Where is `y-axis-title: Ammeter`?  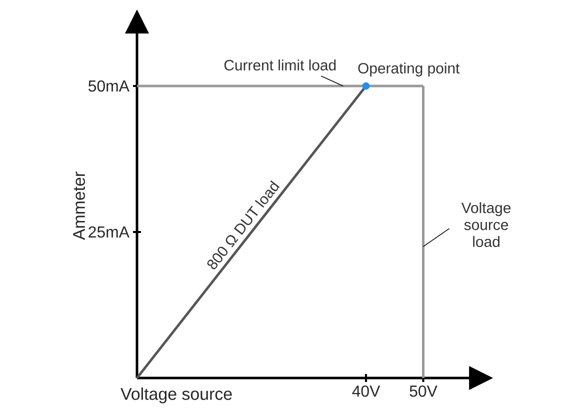 y-axis-title: Ammeter is located at coordinates (79, 206).